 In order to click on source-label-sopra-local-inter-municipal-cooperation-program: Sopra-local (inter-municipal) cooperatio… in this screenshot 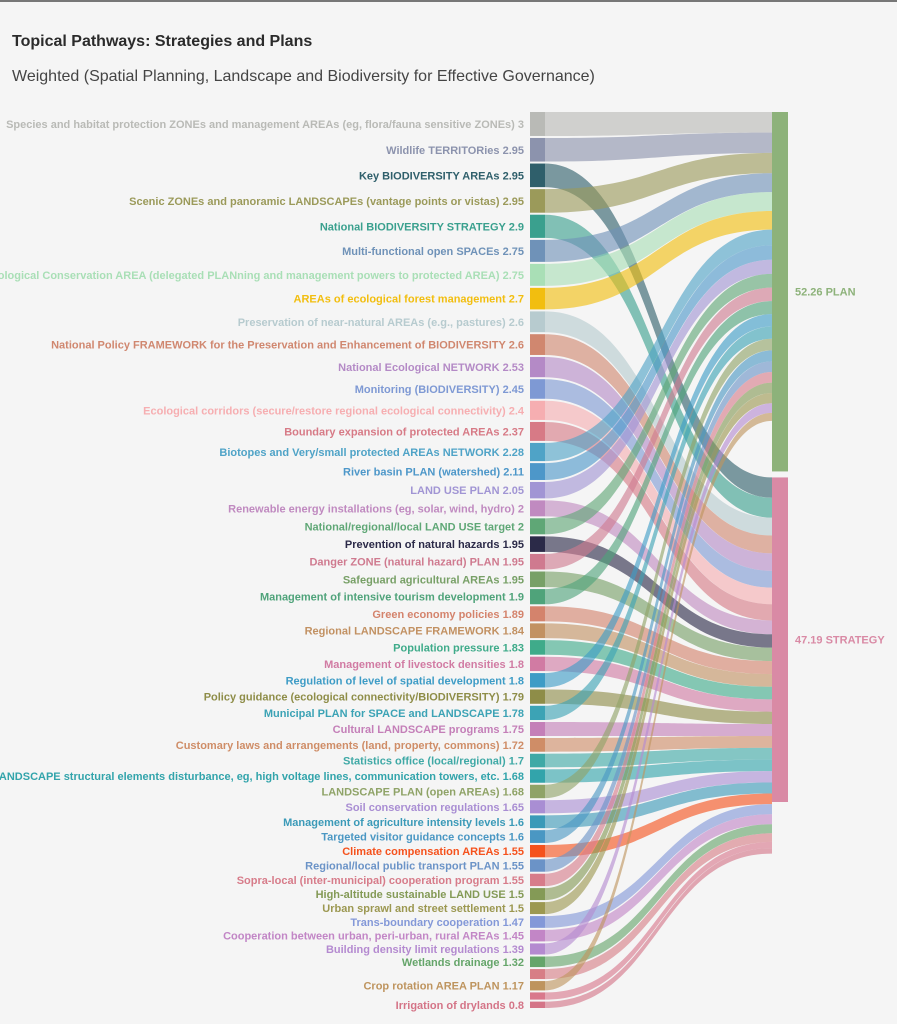, I will do `click(380, 881)`.